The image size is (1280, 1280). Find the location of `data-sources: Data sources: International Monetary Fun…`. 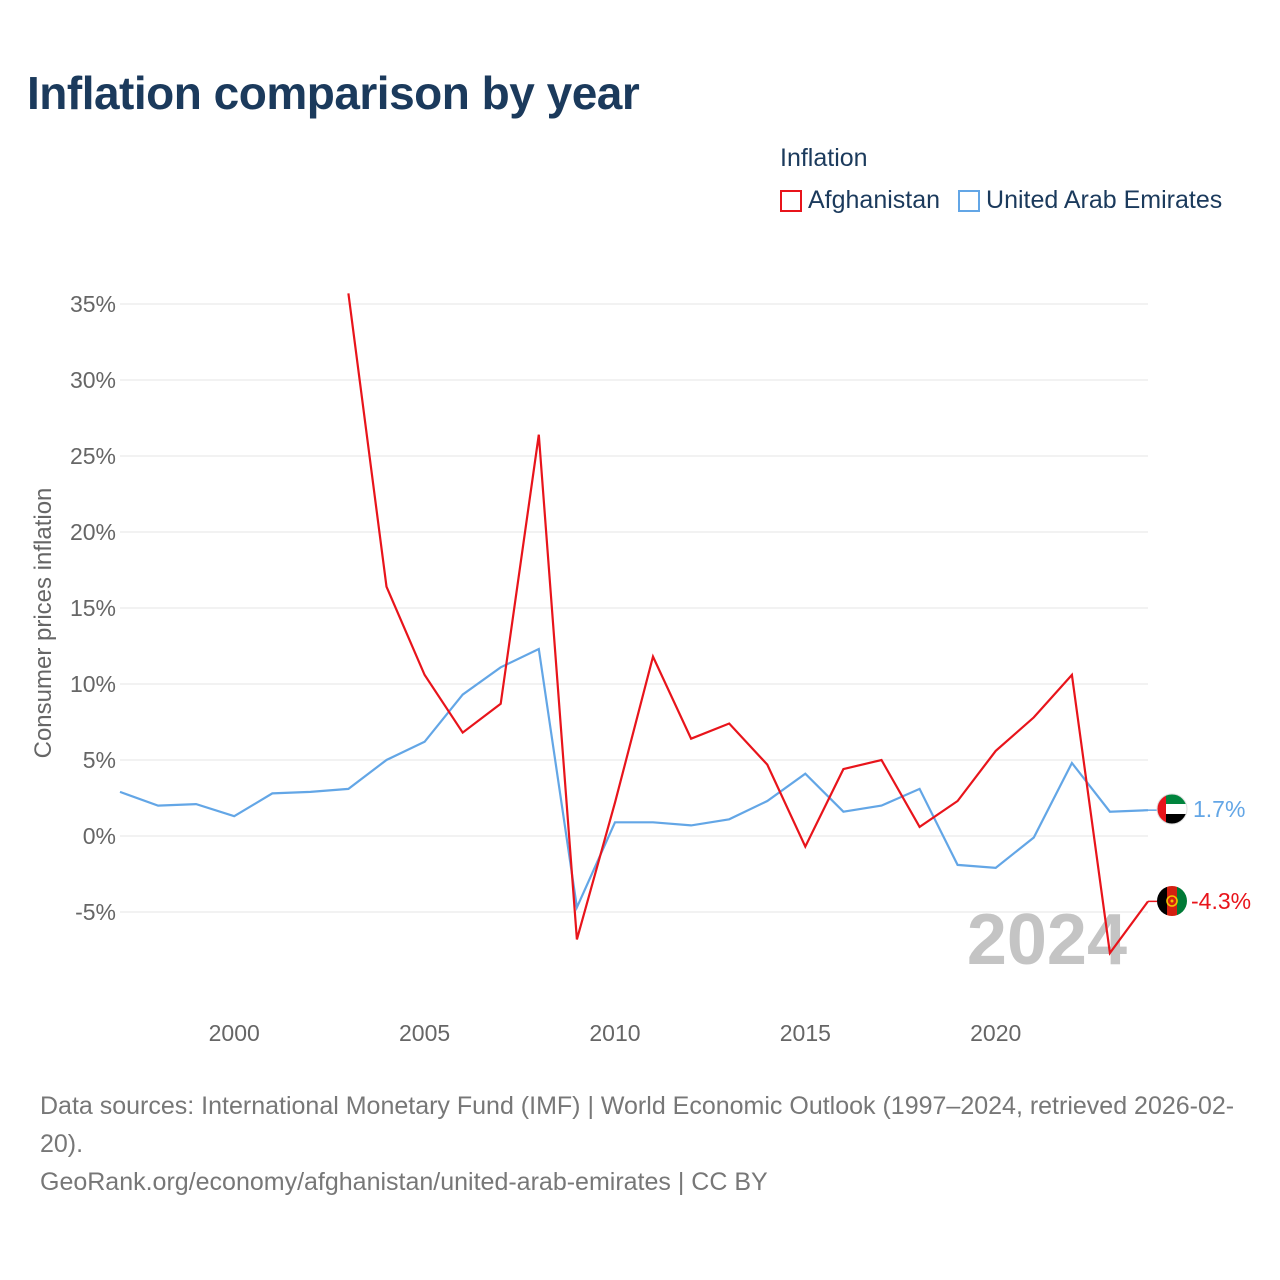

data-sources: Data sources: International Monetary Fun… is located at coordinates (637, 1125).